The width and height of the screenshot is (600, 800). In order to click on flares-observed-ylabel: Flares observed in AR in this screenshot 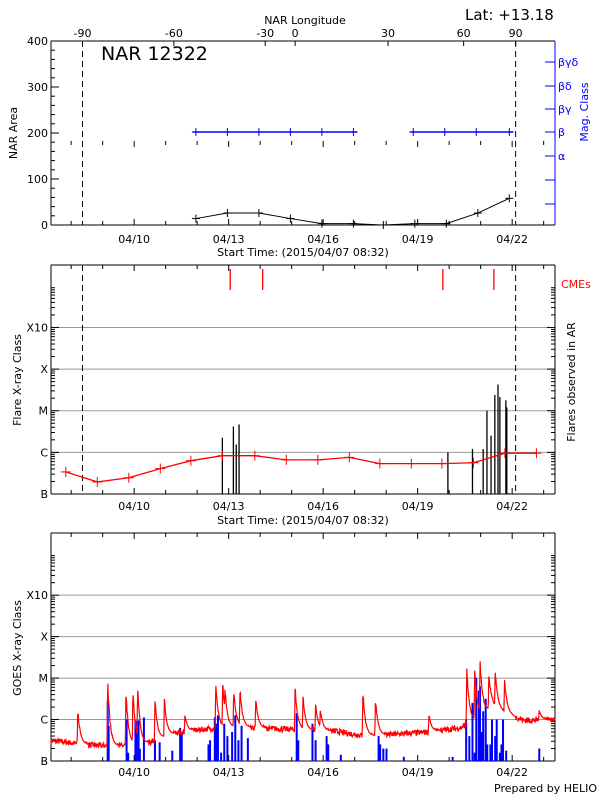, I will do `click(571, 382)`.